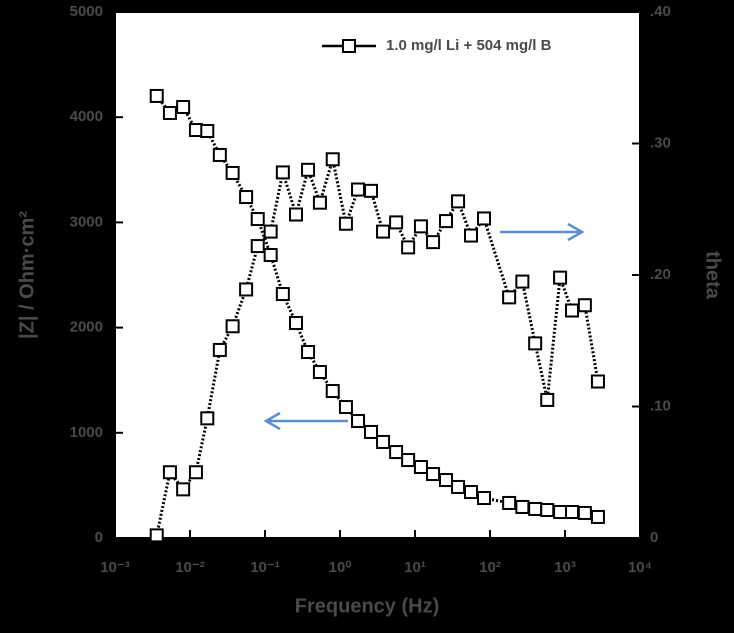 This screenshot has height=633, width=734. I want to click on y2-tick-label: 0, so click(654, 537).